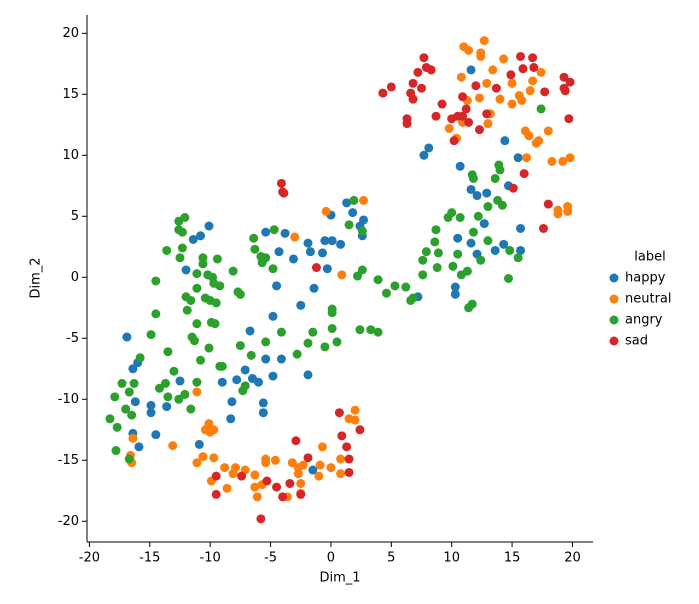  What do you see at coordinates (68, 521) in the screenshot?
I see `y-tick-label: -20` at bounding box center [68, 521].